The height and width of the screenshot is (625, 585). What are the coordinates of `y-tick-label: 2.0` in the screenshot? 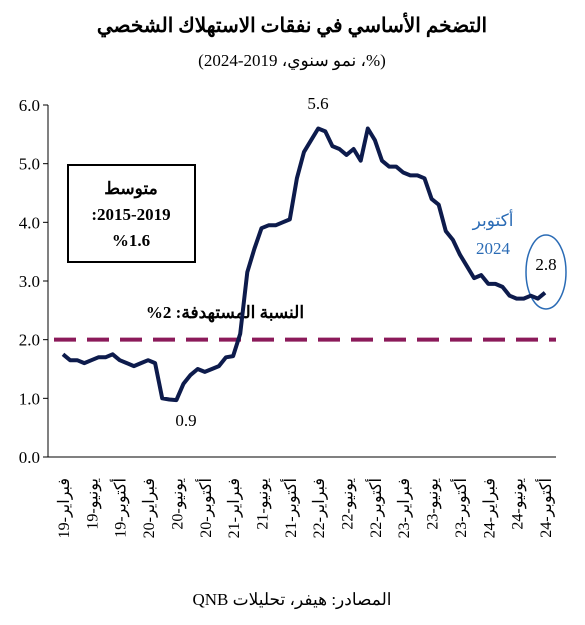 It's located at (29, 340).